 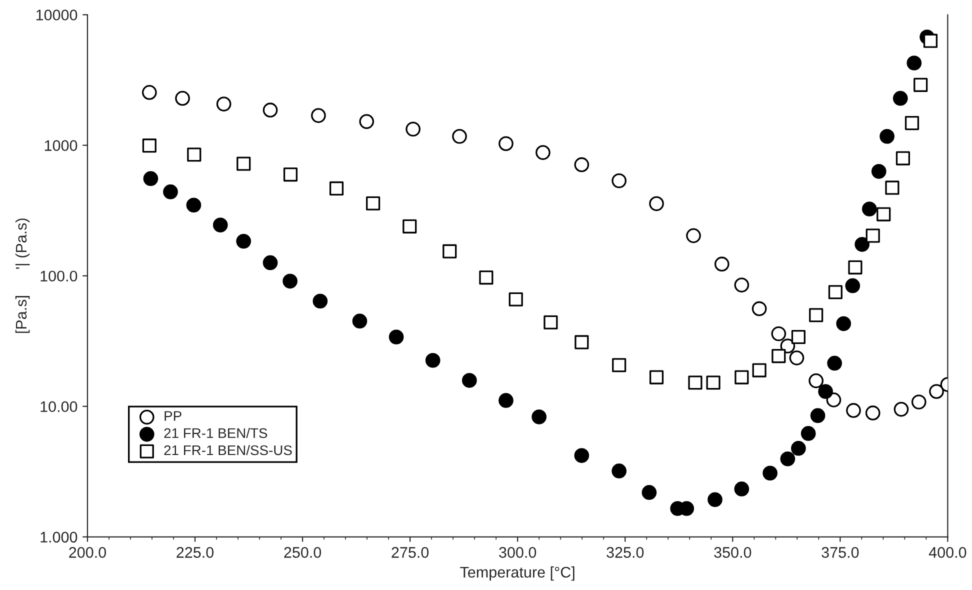 I want to click on y-tick-label: 100.0, so click(x=59, y=276).